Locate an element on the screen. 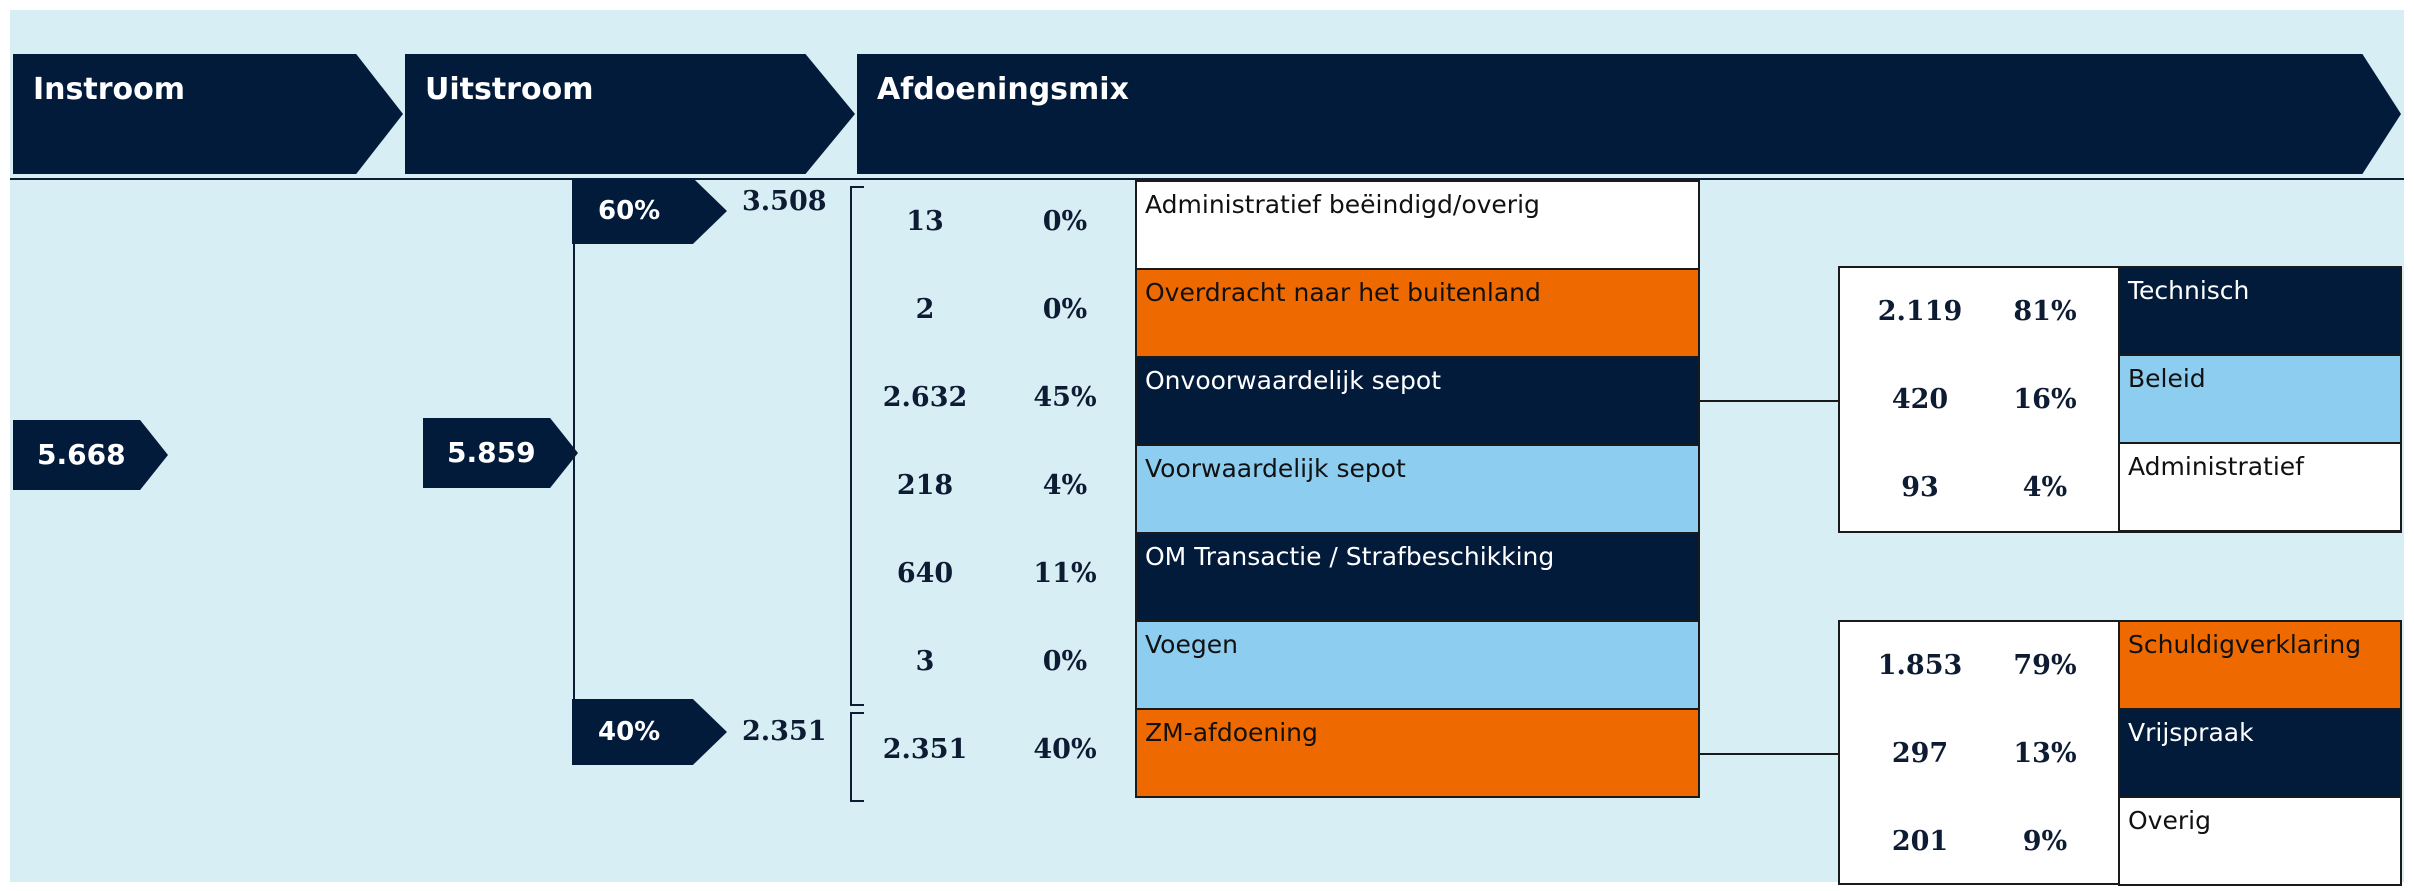 Image resolution: width=2414 pixels, height=891 pixels. split-top-percent-arrow: 60% is located at coordinates (649, 211).